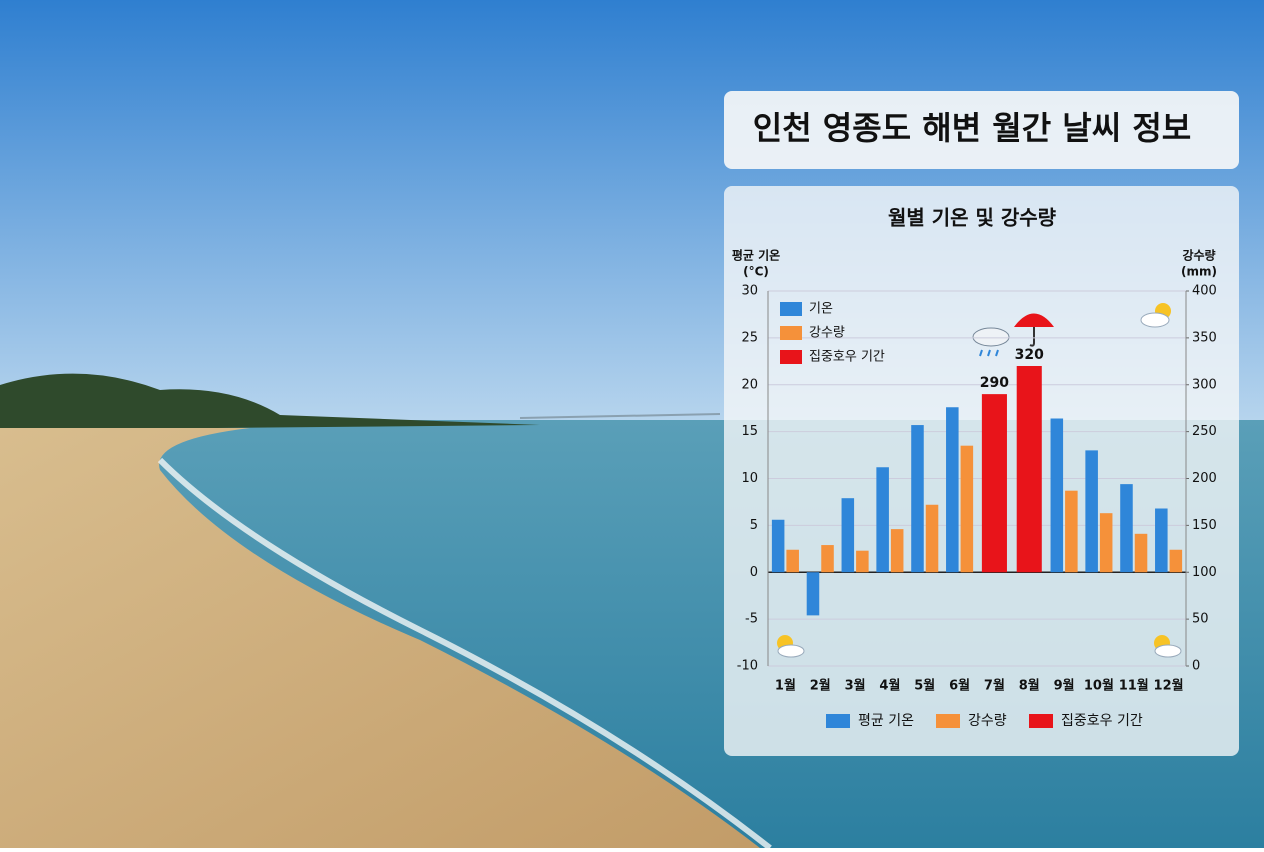  Describe the element at coordinates (620, 416) in the screenshot. I see `bridge` at that location.